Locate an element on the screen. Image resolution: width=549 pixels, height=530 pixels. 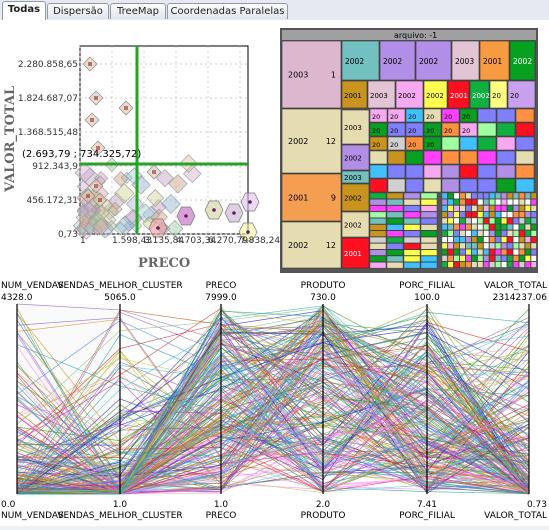
tab-todas: Todas is located at coordinates (24, 10).